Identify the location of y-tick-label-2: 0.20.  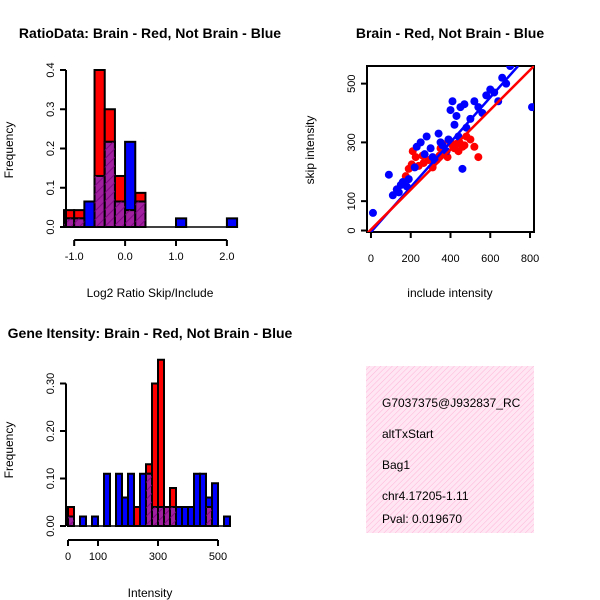
(51, 430).